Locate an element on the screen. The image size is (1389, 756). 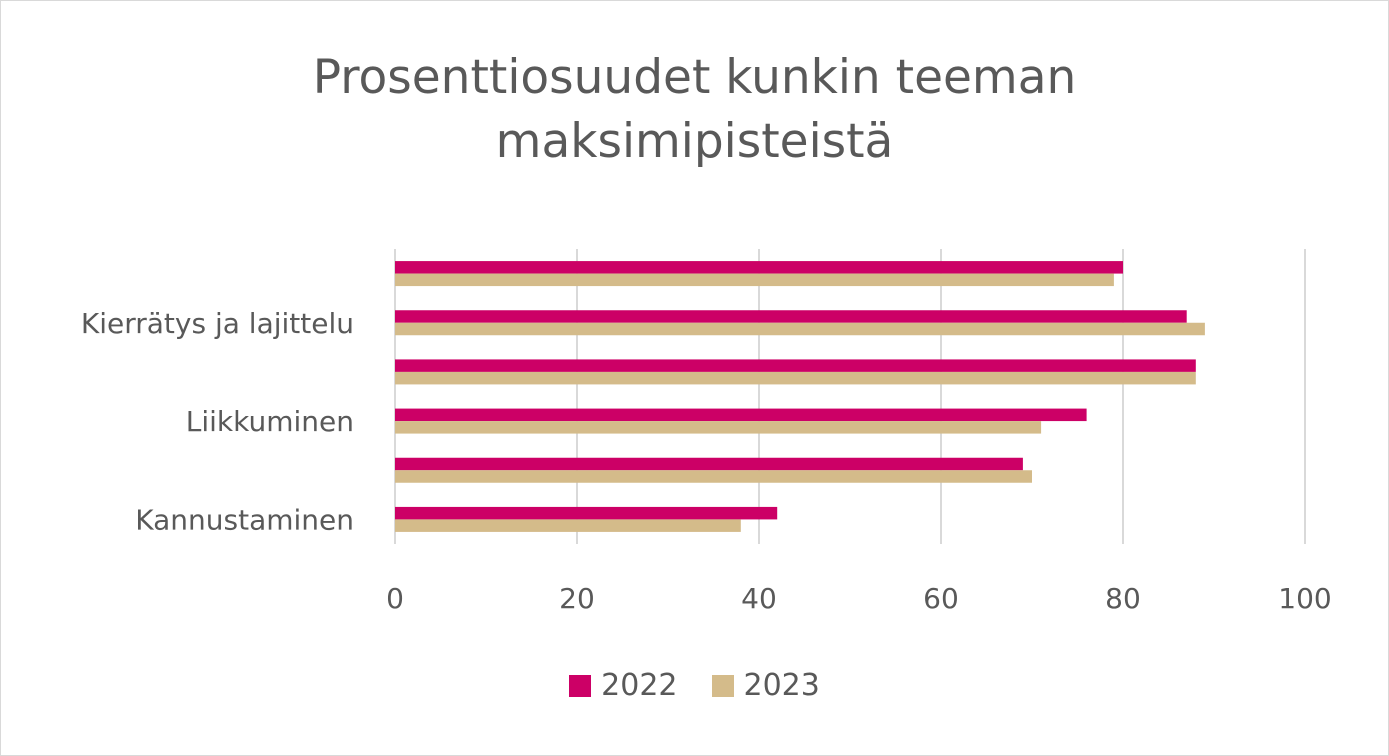
category-label-3: Liikkuminen is located at coordinates (270, 421).